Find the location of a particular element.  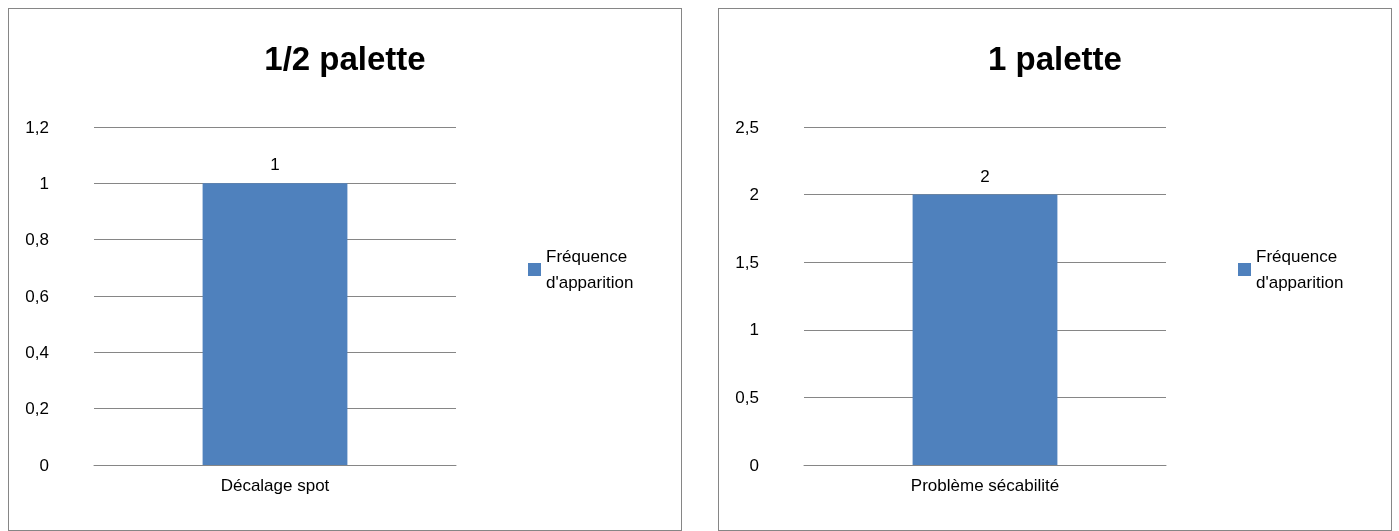

chart-title: 1/2 palette is located at coordinates (345, 58).